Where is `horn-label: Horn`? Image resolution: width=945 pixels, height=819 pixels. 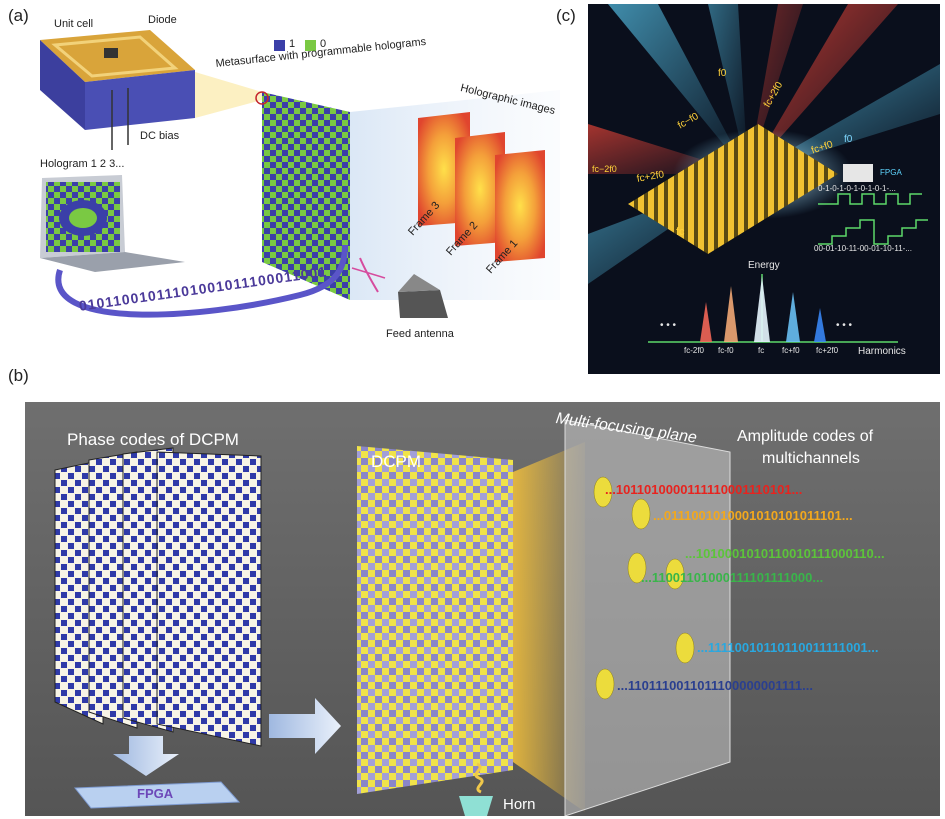 horn-label: Horn is located at coordinates (519, 804).